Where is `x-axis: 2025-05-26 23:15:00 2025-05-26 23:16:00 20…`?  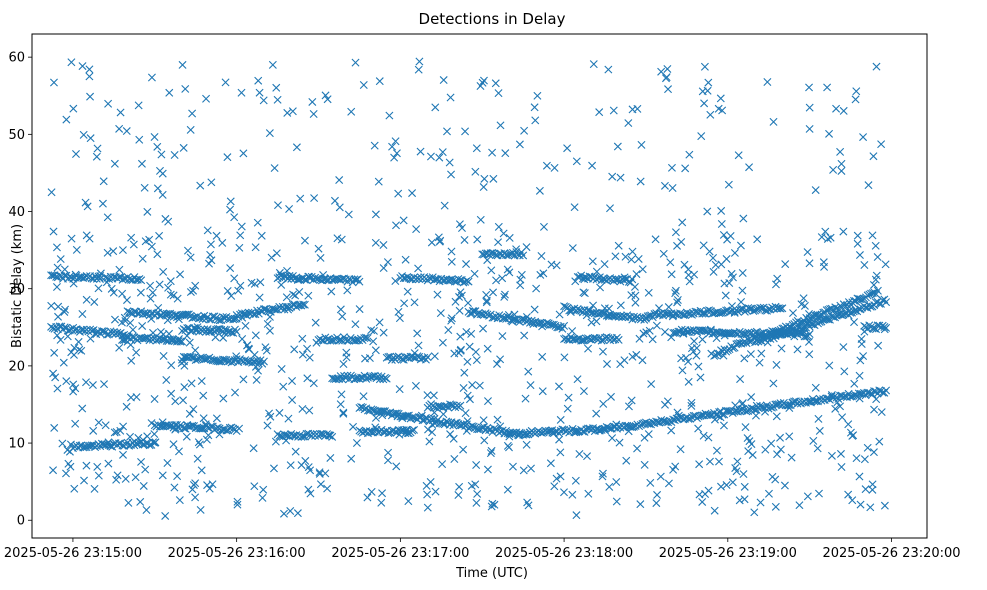
x-axis: 2025-05-26 23:15:00 2025-05-26 23:16:00 20… is located at coordinates (482, 549).